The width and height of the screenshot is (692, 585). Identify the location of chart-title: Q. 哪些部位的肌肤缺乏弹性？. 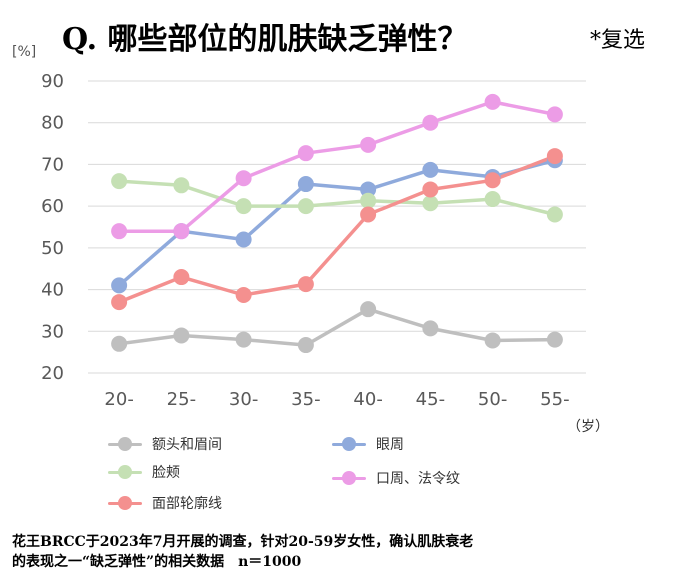
(265, 39).